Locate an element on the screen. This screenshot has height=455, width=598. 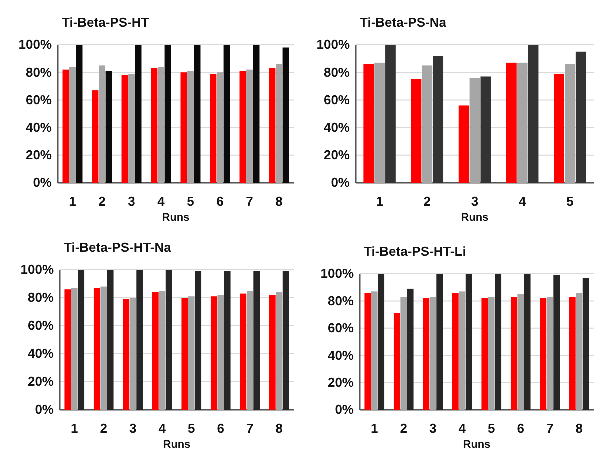
chart-title: Ti-Beta-PS-HT-Na is located at coordinates (118, 247).